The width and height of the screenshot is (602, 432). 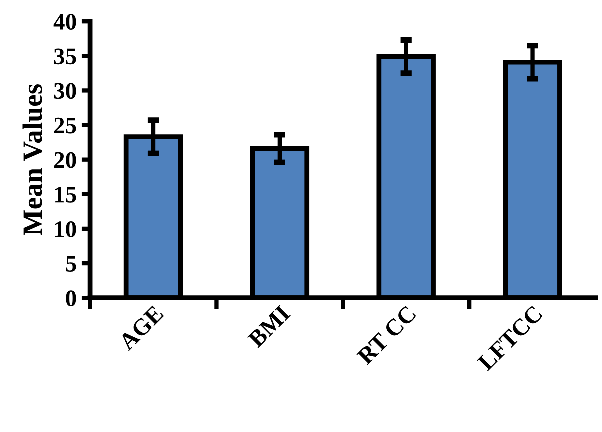 What do you see at coordinates (71, 264) in the screenshot?
I see `y-tick-label: 5` at bounding box center [71, 264].